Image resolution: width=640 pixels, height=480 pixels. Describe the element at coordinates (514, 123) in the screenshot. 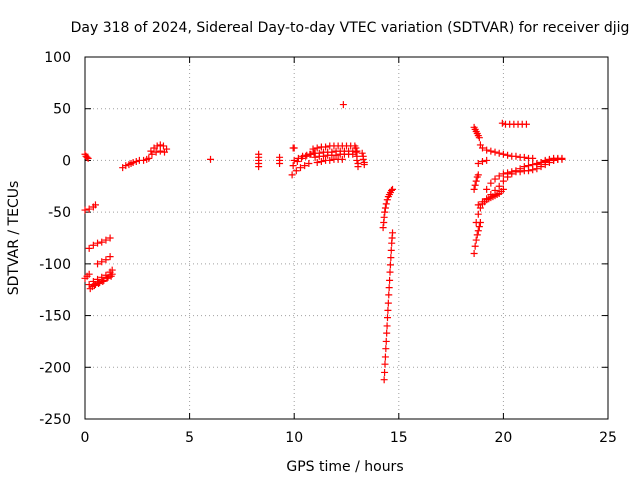

I see `seg-g9` at that location.